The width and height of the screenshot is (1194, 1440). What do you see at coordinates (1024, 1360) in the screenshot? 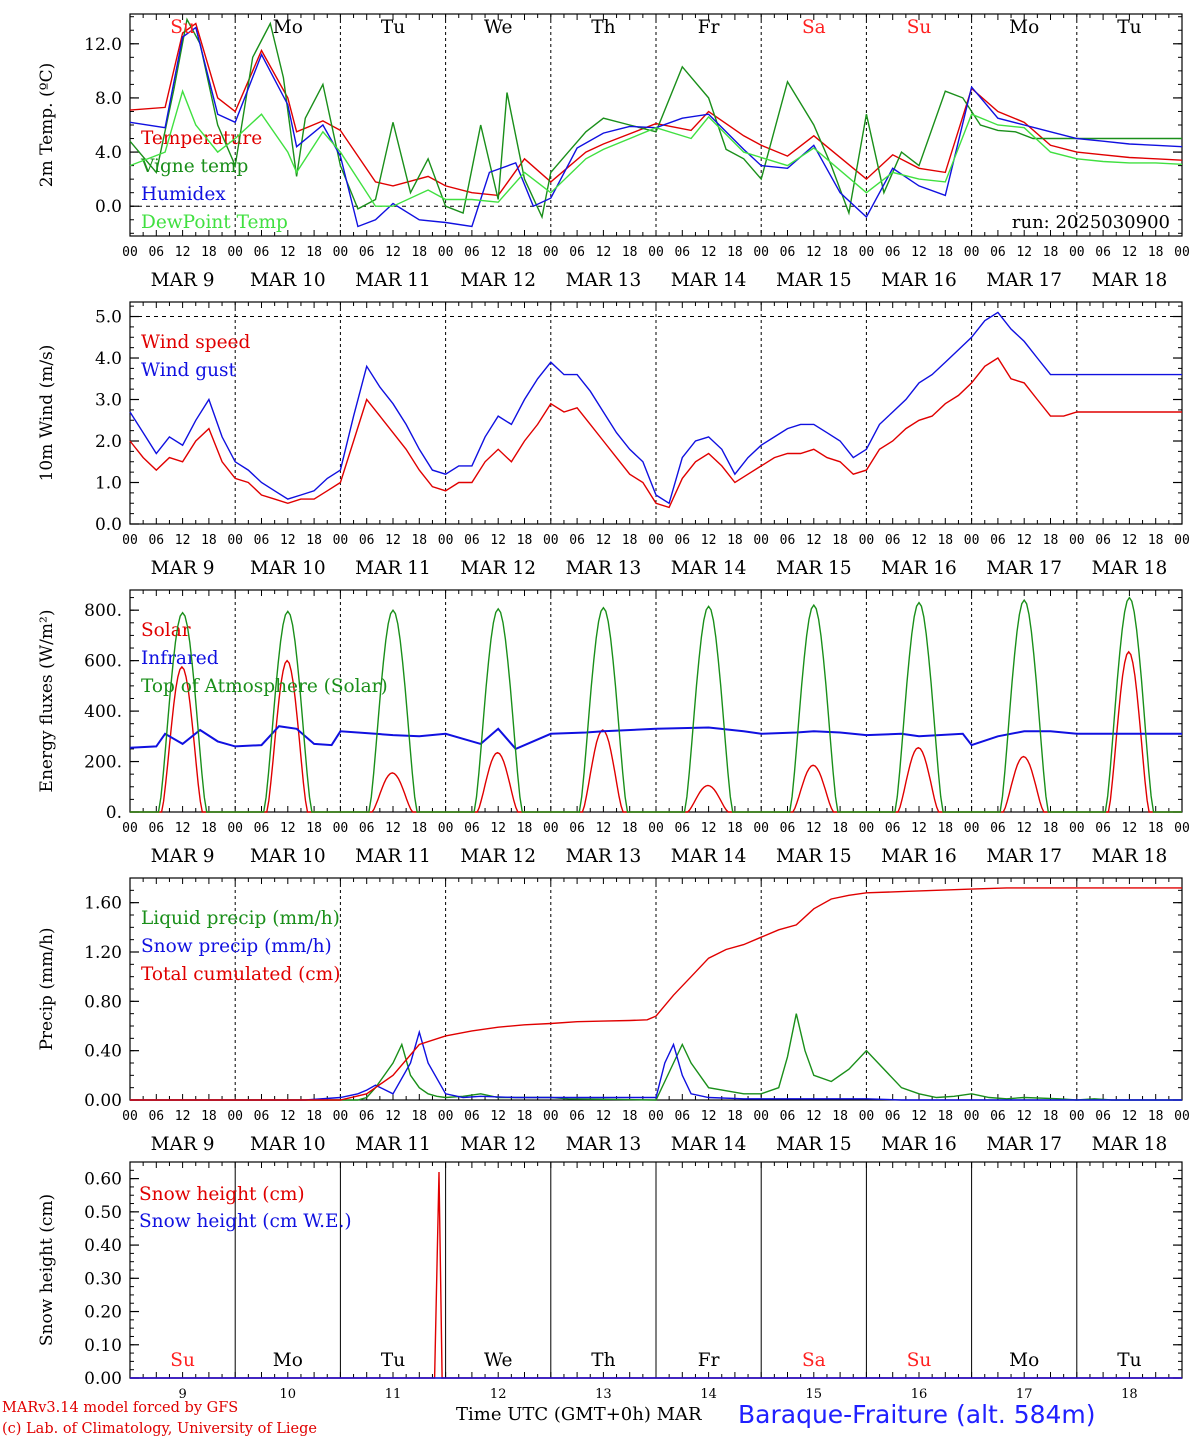
I see `weekday-label: Mo` at bounding box center [1024, 1360].